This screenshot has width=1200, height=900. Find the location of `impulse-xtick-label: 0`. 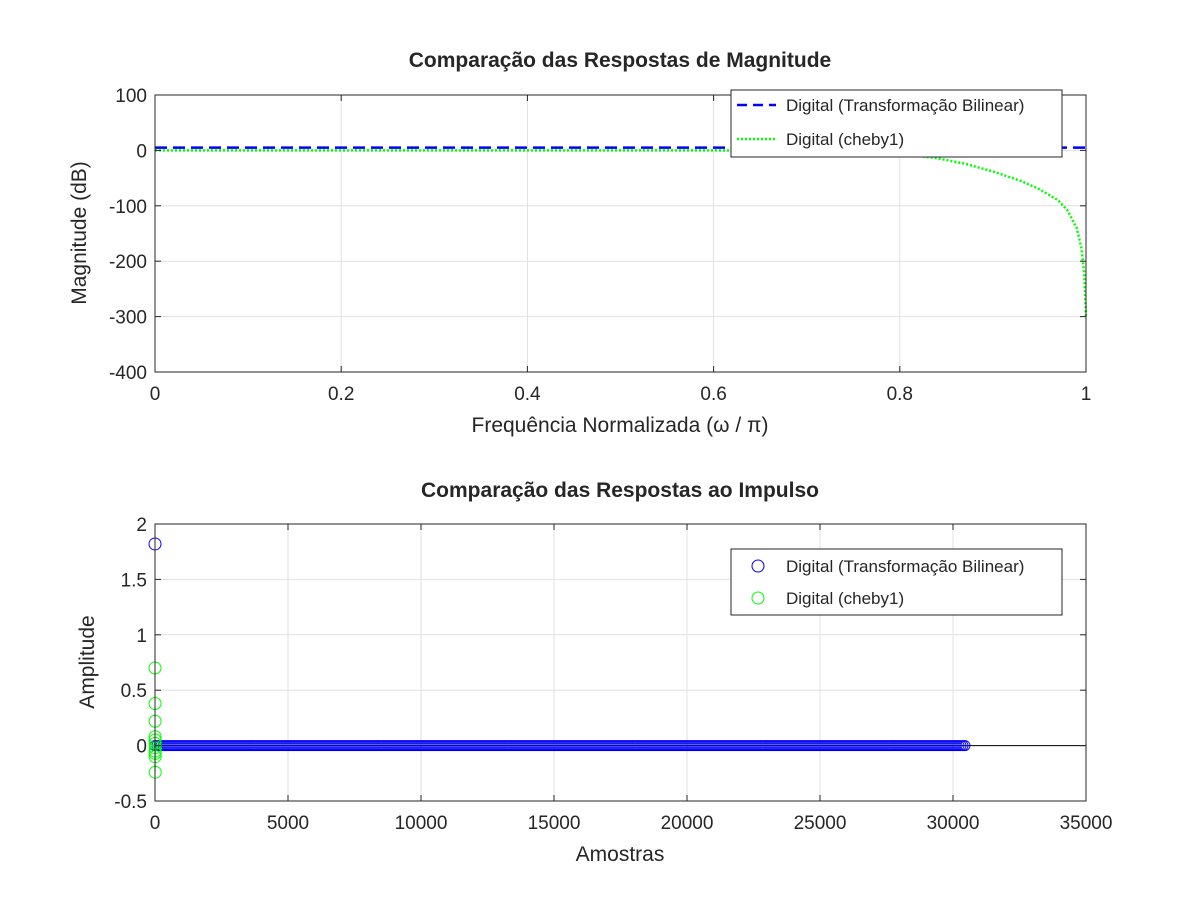

impulse-xtick-label: 0 is located at coordinates (155, 823).